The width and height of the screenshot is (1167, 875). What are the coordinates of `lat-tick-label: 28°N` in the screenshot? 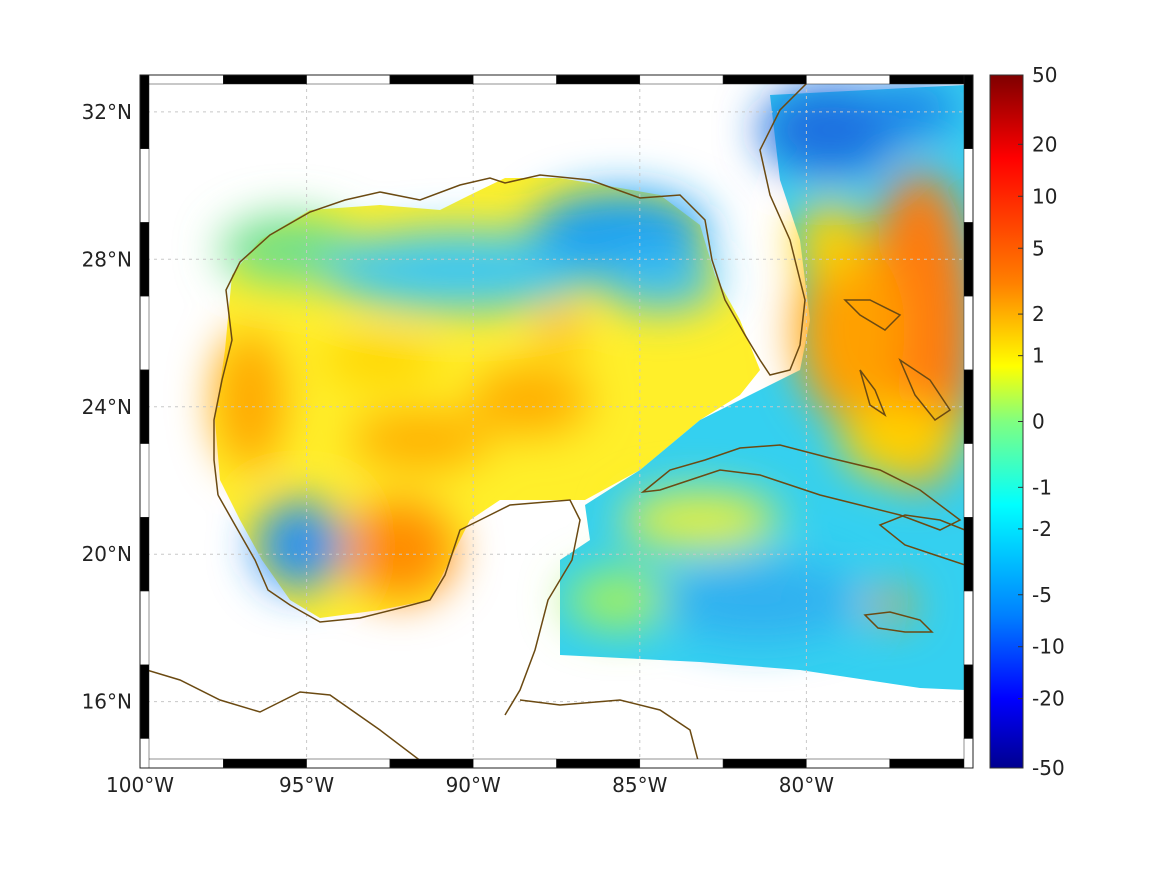 It's located at (107, 259).